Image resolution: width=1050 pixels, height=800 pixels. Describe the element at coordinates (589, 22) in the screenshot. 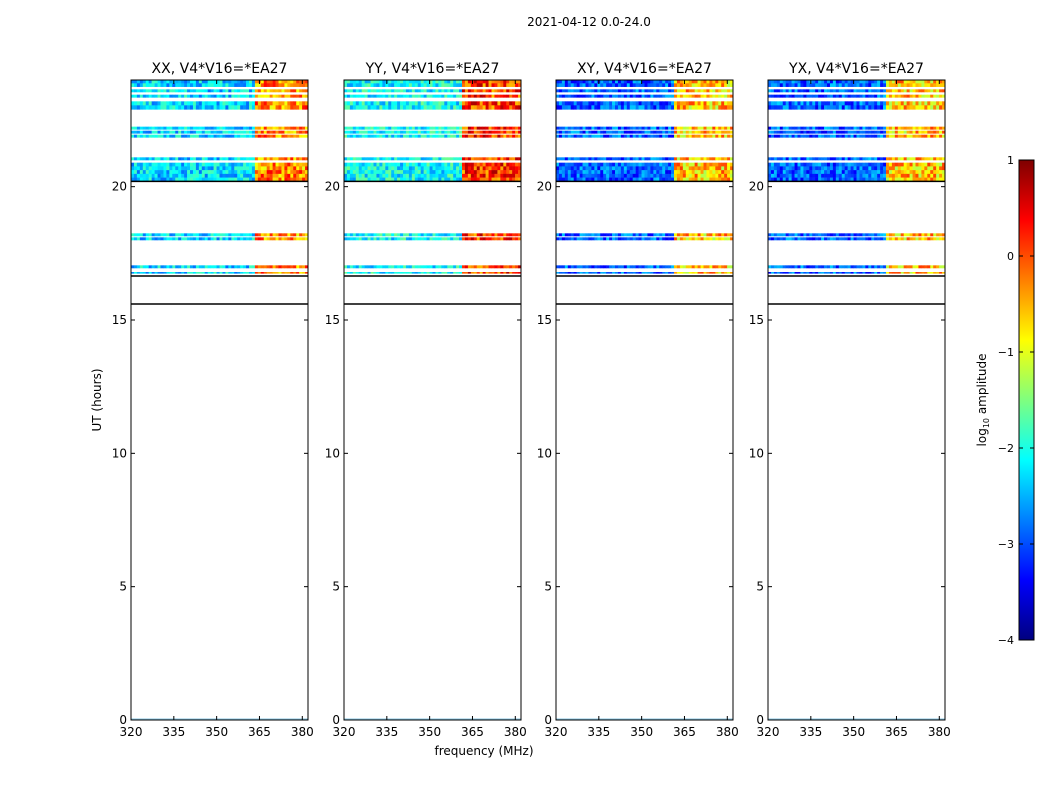

I see `figure-title: 2021-04-12 0.0-24.0` at that location.